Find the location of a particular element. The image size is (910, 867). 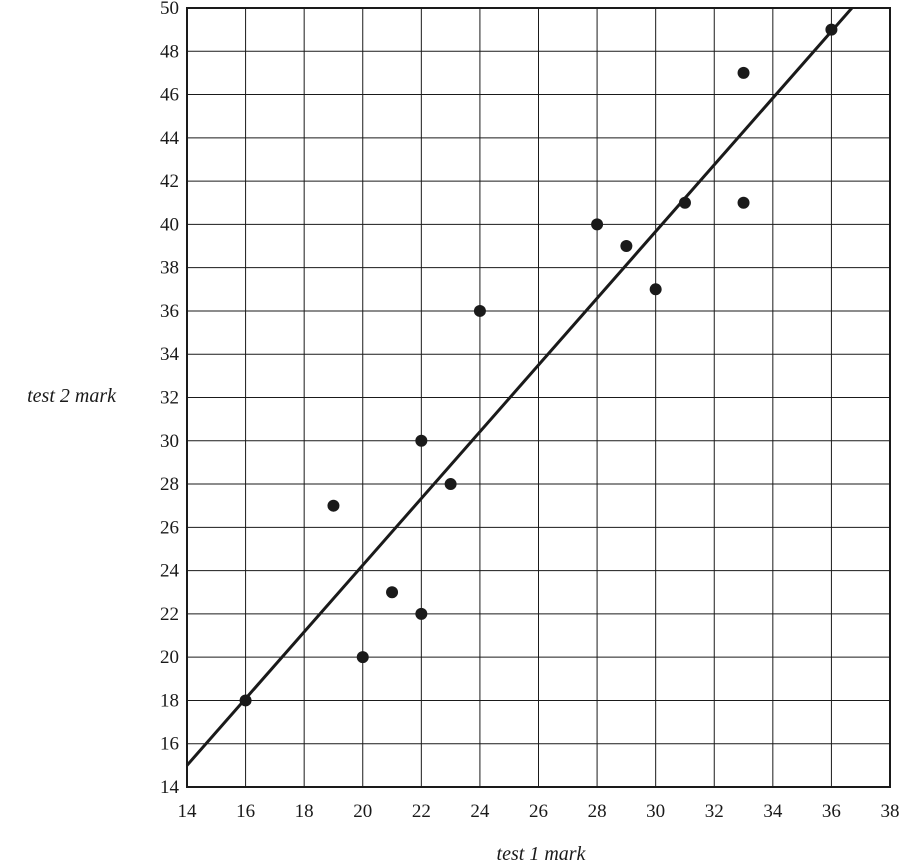

x-tick-label-22: 22 is located at coordinates (421, 811).